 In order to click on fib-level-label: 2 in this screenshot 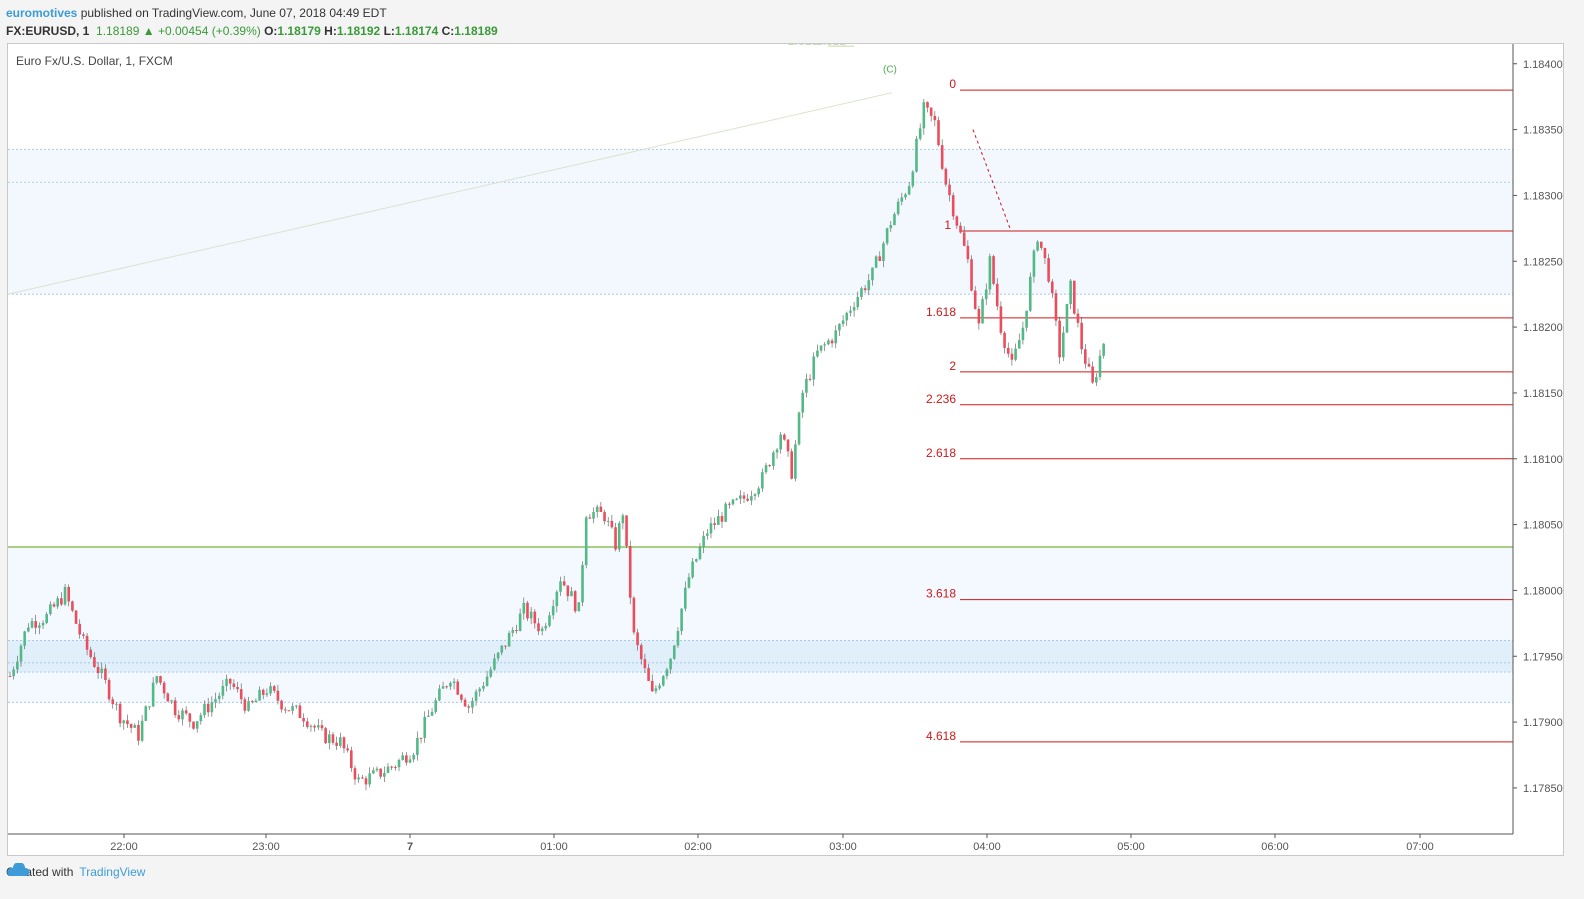, I will do `click(952, 366)`.